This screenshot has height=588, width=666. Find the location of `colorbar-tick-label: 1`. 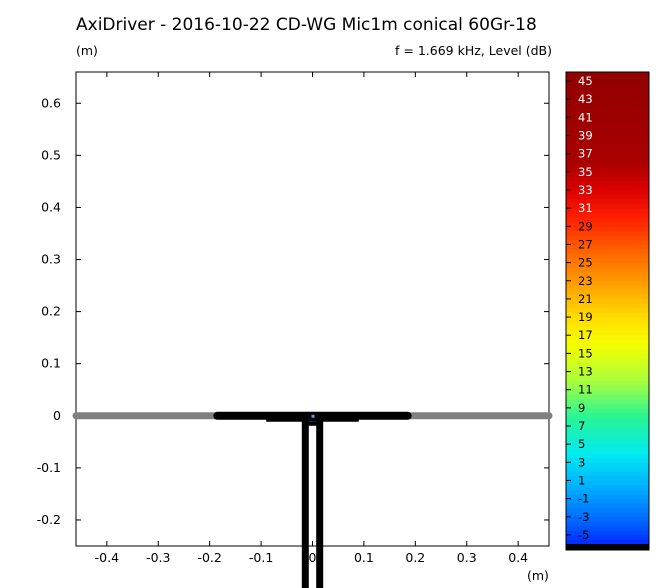

colorbar-tick-label: 1 is located at coordinates (581, 480).